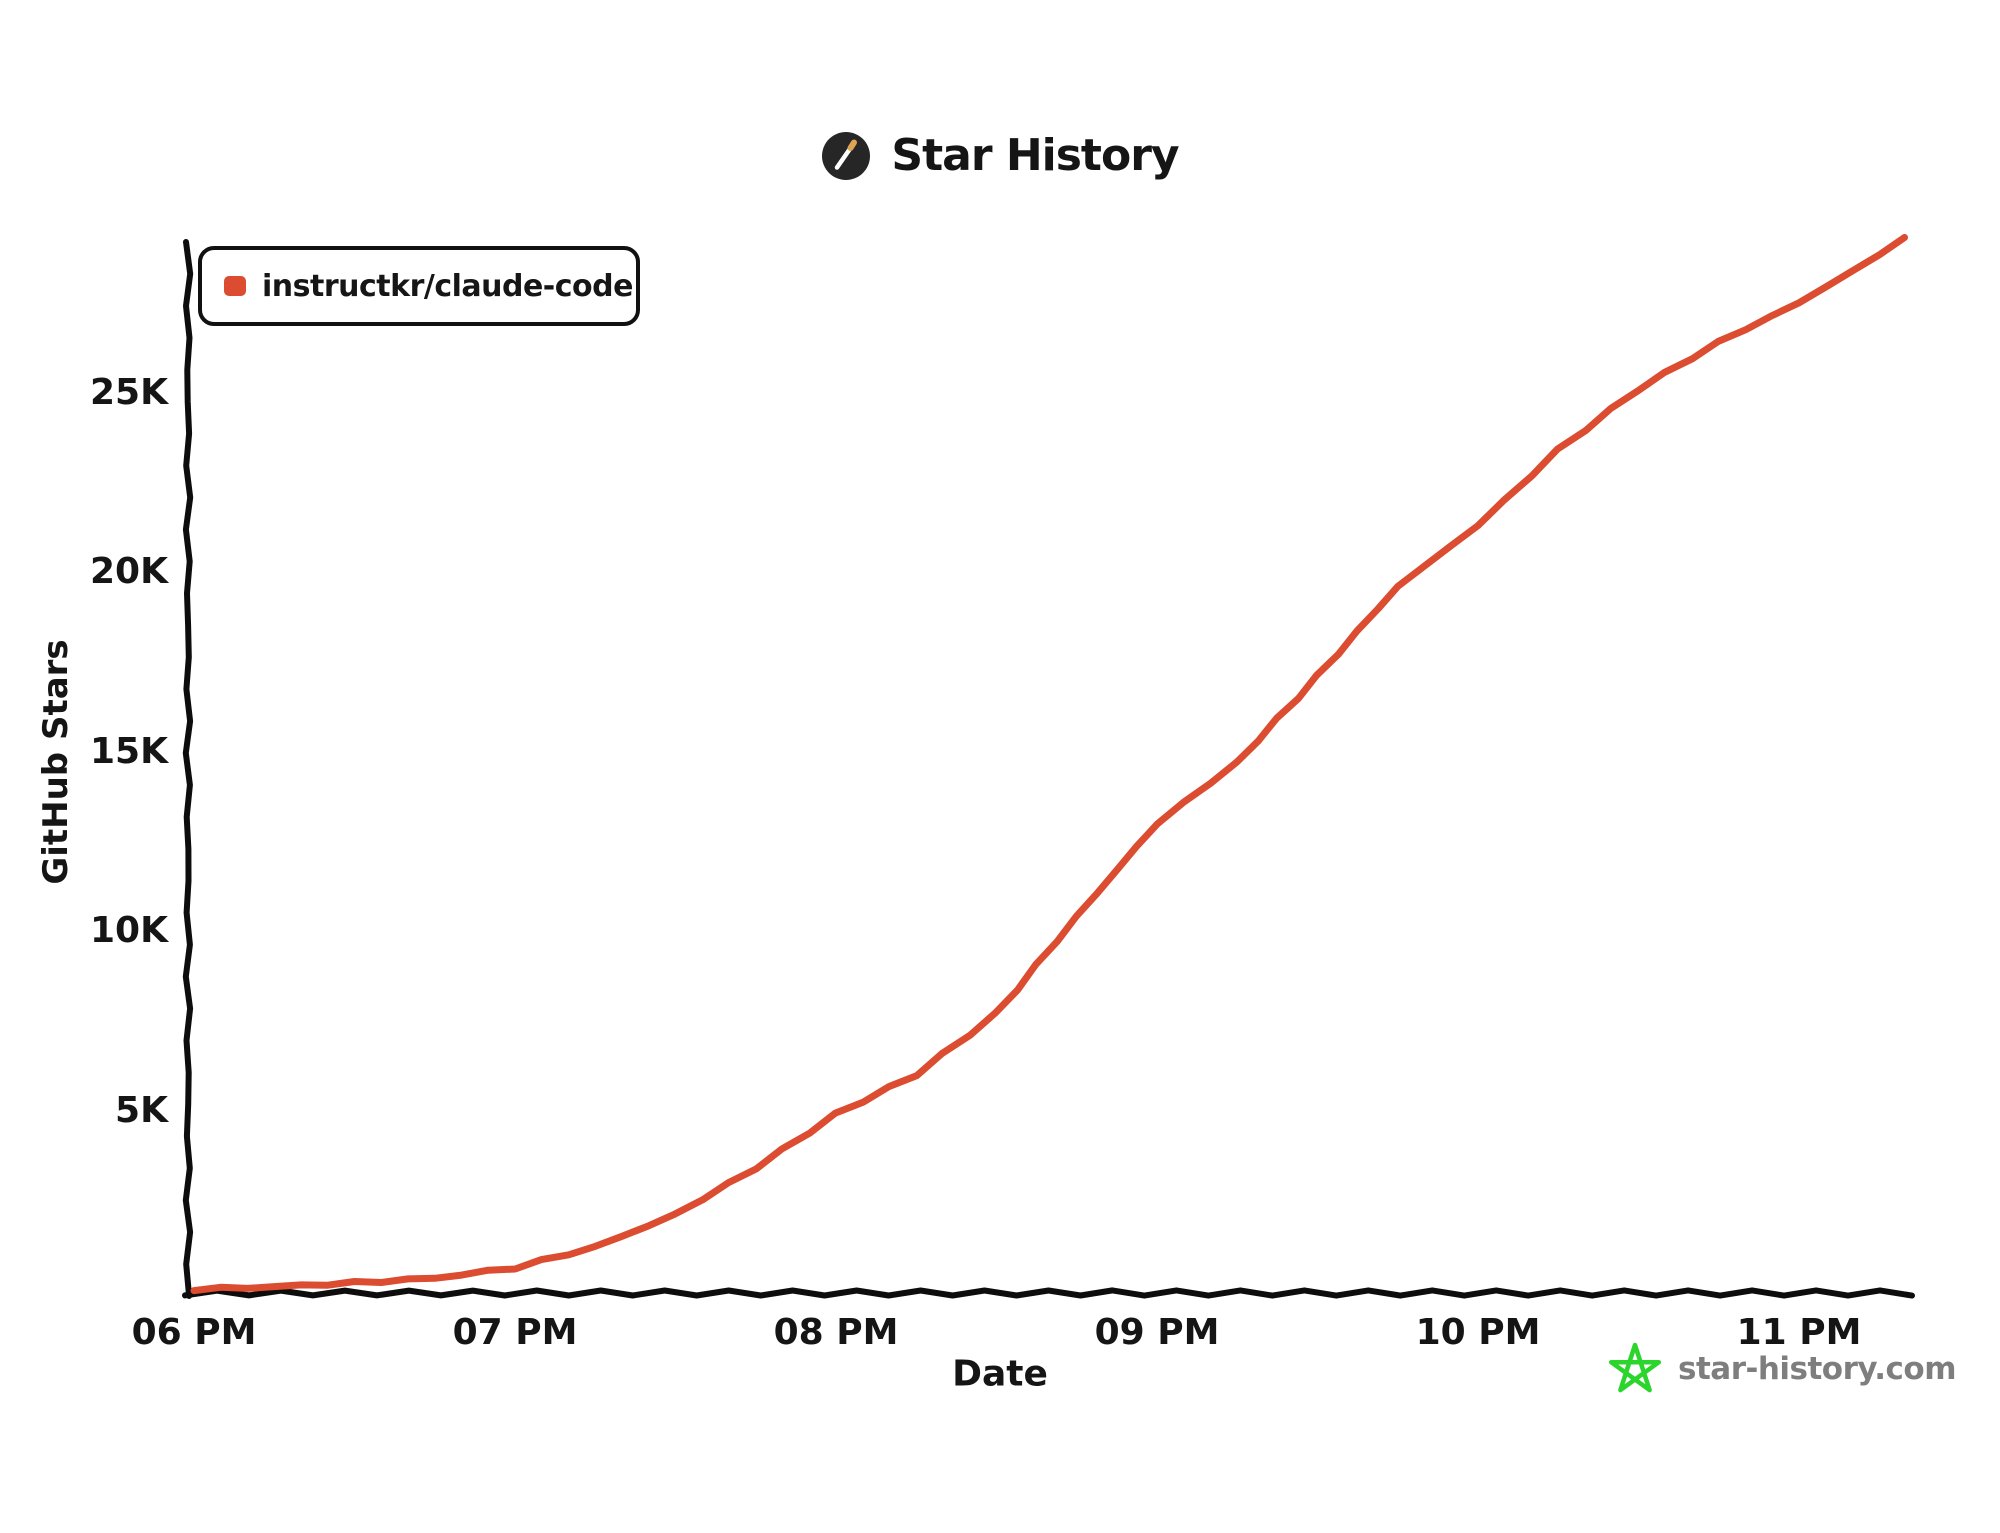  I want to click on page-title: Star History, so click(1035, 155).